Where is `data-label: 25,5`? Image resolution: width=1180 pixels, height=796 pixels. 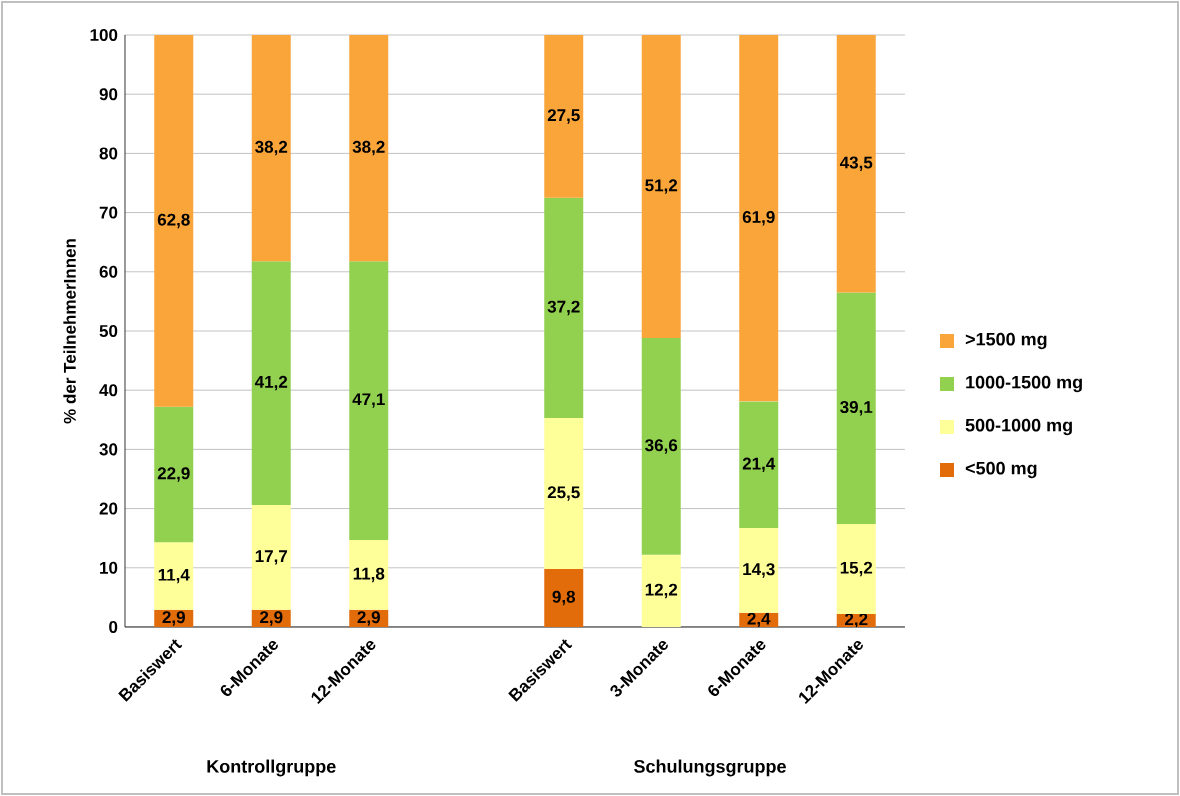
data-label: 25,5 is located at coordinates (563, 493).